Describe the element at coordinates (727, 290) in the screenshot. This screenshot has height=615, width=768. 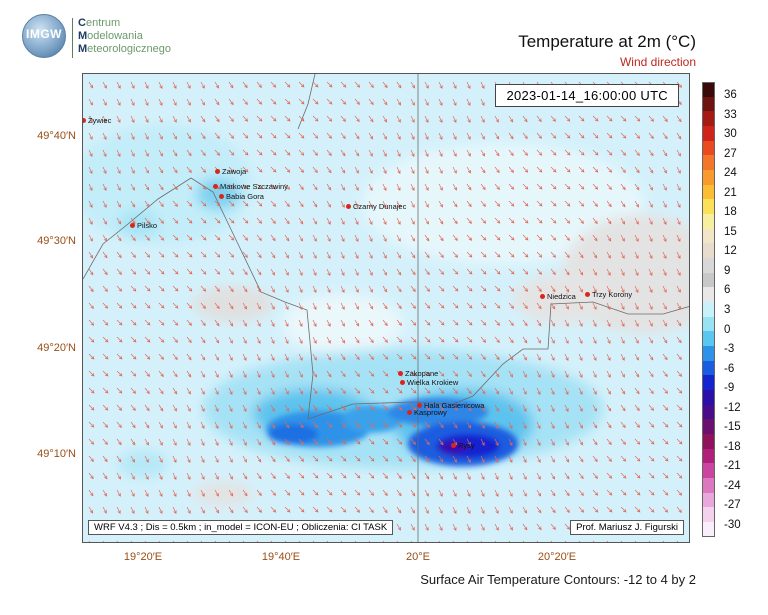
I see `colorbar-tick-label: 6` at that location.